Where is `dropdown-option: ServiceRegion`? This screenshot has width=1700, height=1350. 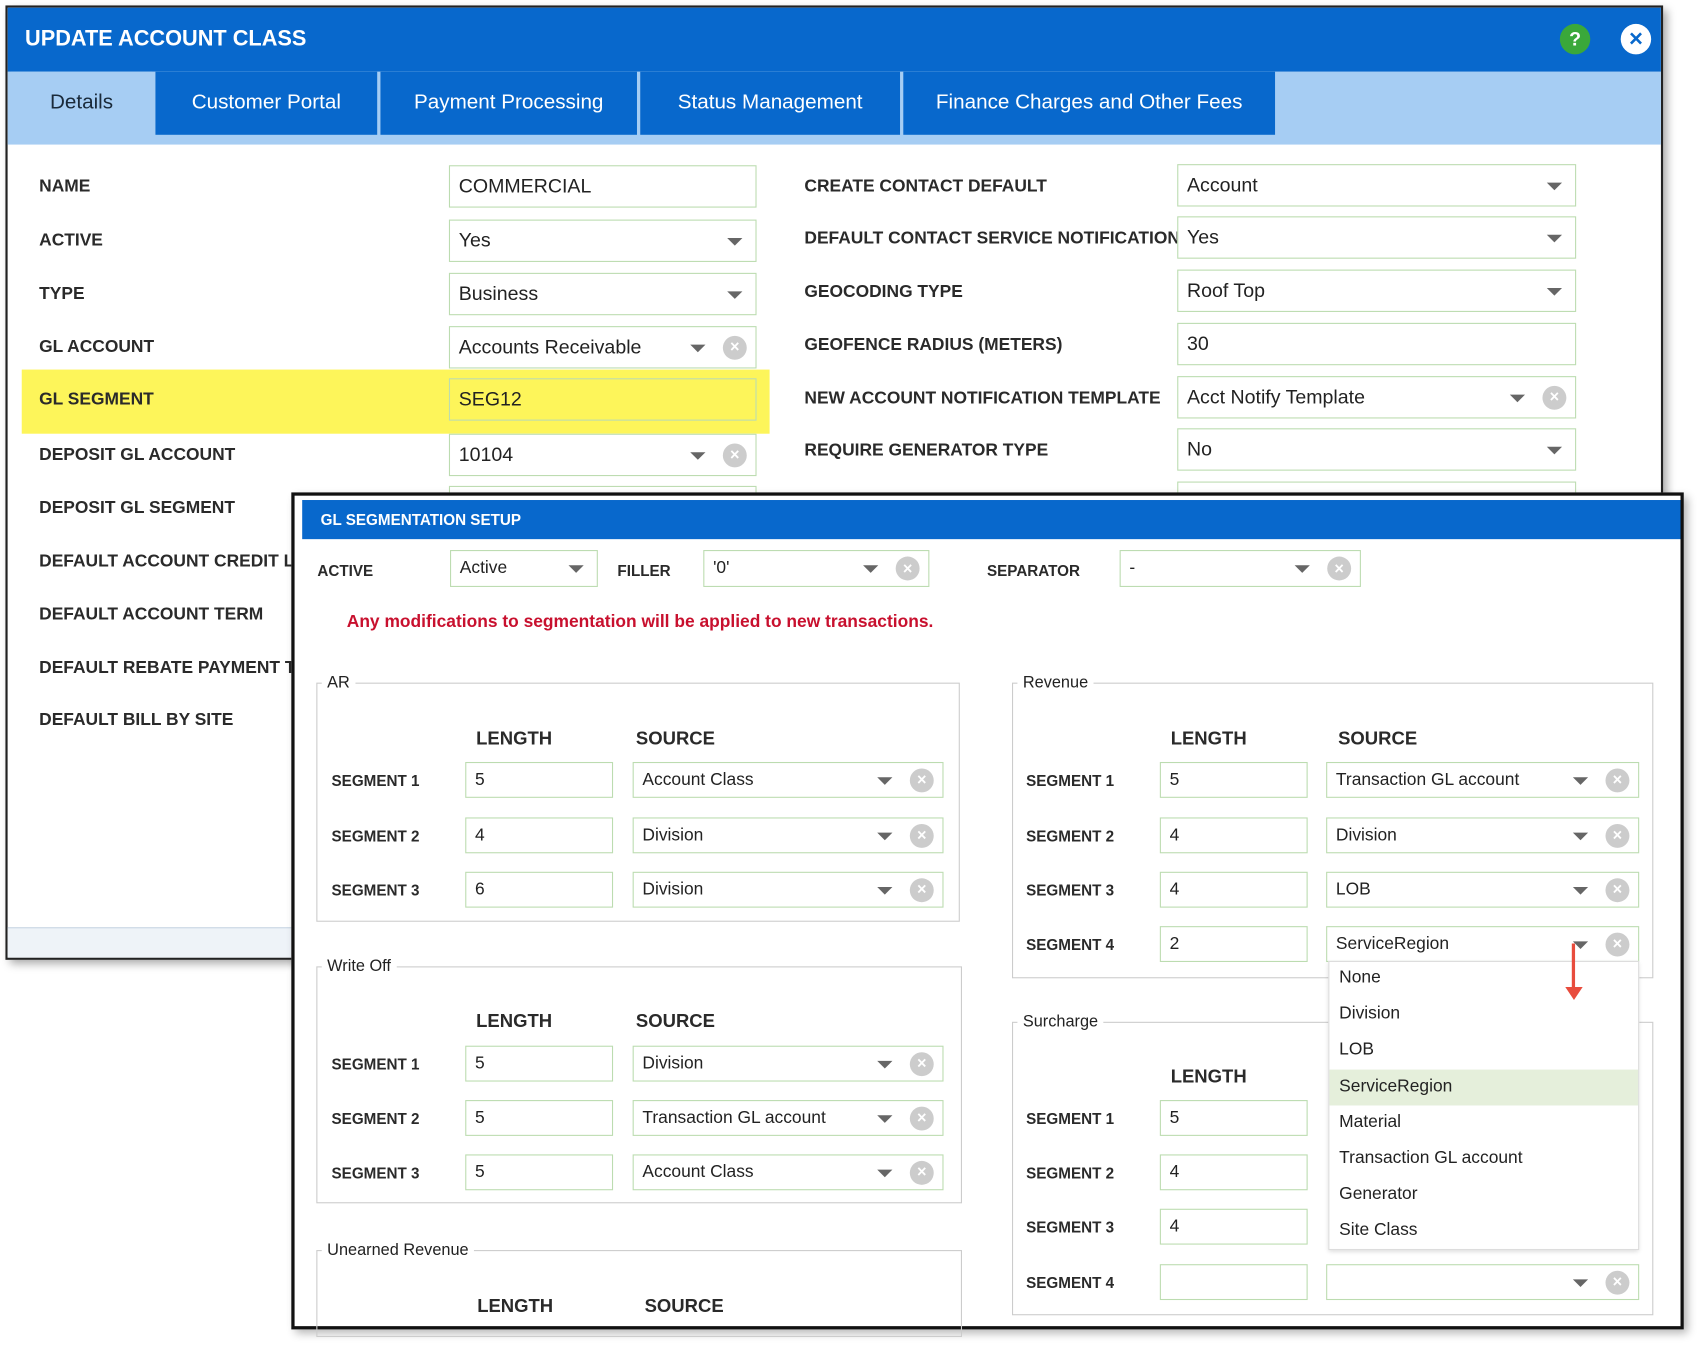 dropdown-option: ServiceRegion is located at coordinates (1484, 1087).